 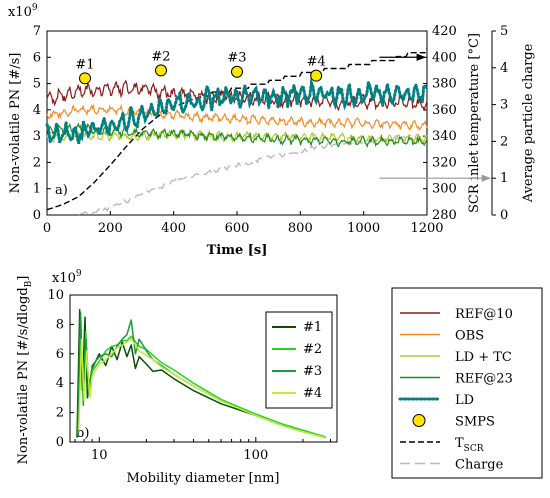 I want to click on panel-a-ytick-right1-label: 400, so click(x=444, y=57).